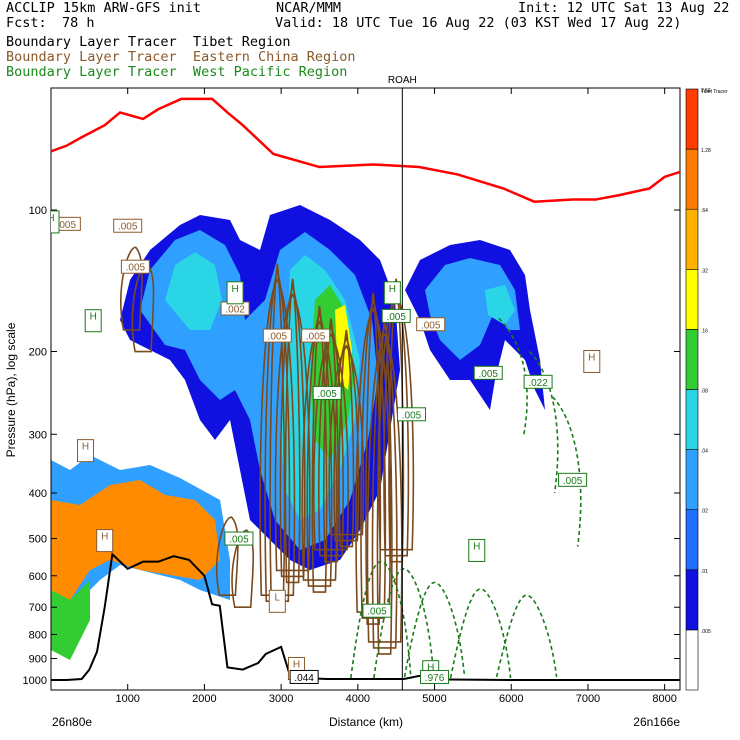 The height and width of the screenshot is (740, 740). I want to click on shading-low-orange-core, so click(135, 540).